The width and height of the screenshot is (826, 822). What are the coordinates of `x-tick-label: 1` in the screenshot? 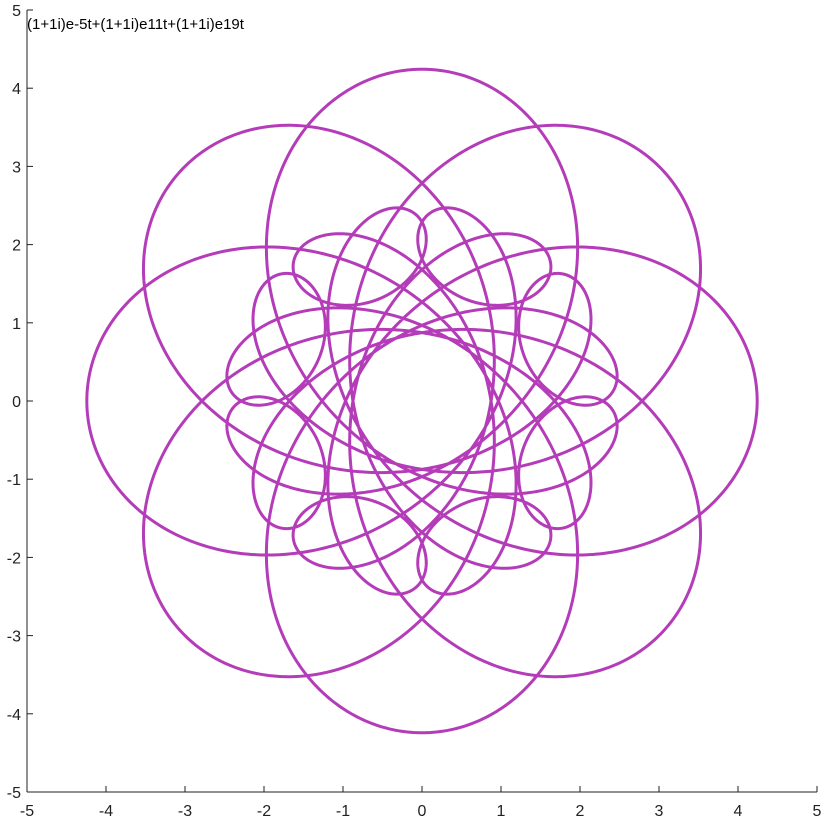 It's located at (501, 811).